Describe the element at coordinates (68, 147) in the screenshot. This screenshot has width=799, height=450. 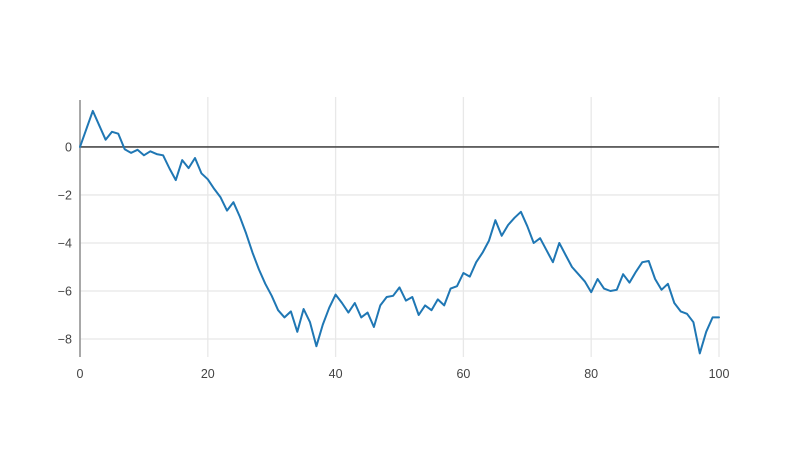
I see `y-tick-label: 0` at that location.